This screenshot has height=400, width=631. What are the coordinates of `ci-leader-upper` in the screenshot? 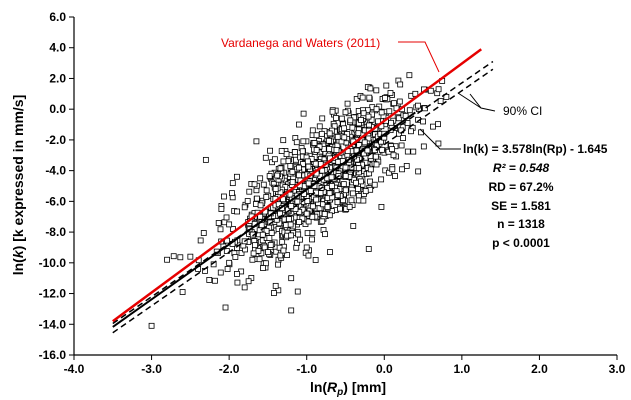 It's located at (482, 102).